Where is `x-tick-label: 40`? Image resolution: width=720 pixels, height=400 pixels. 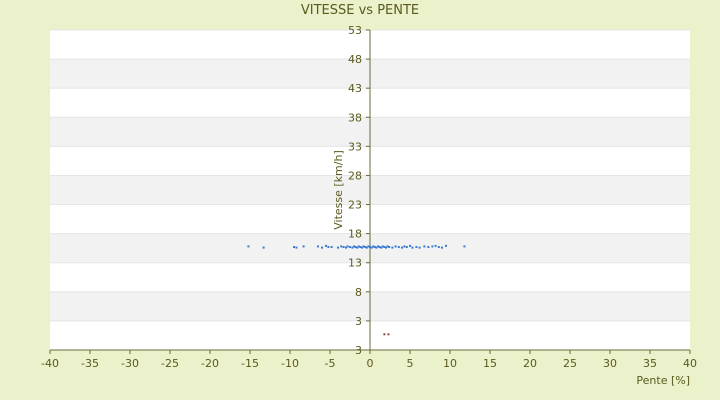
x-tick-label: 40 is located at coordinates (690, 363).